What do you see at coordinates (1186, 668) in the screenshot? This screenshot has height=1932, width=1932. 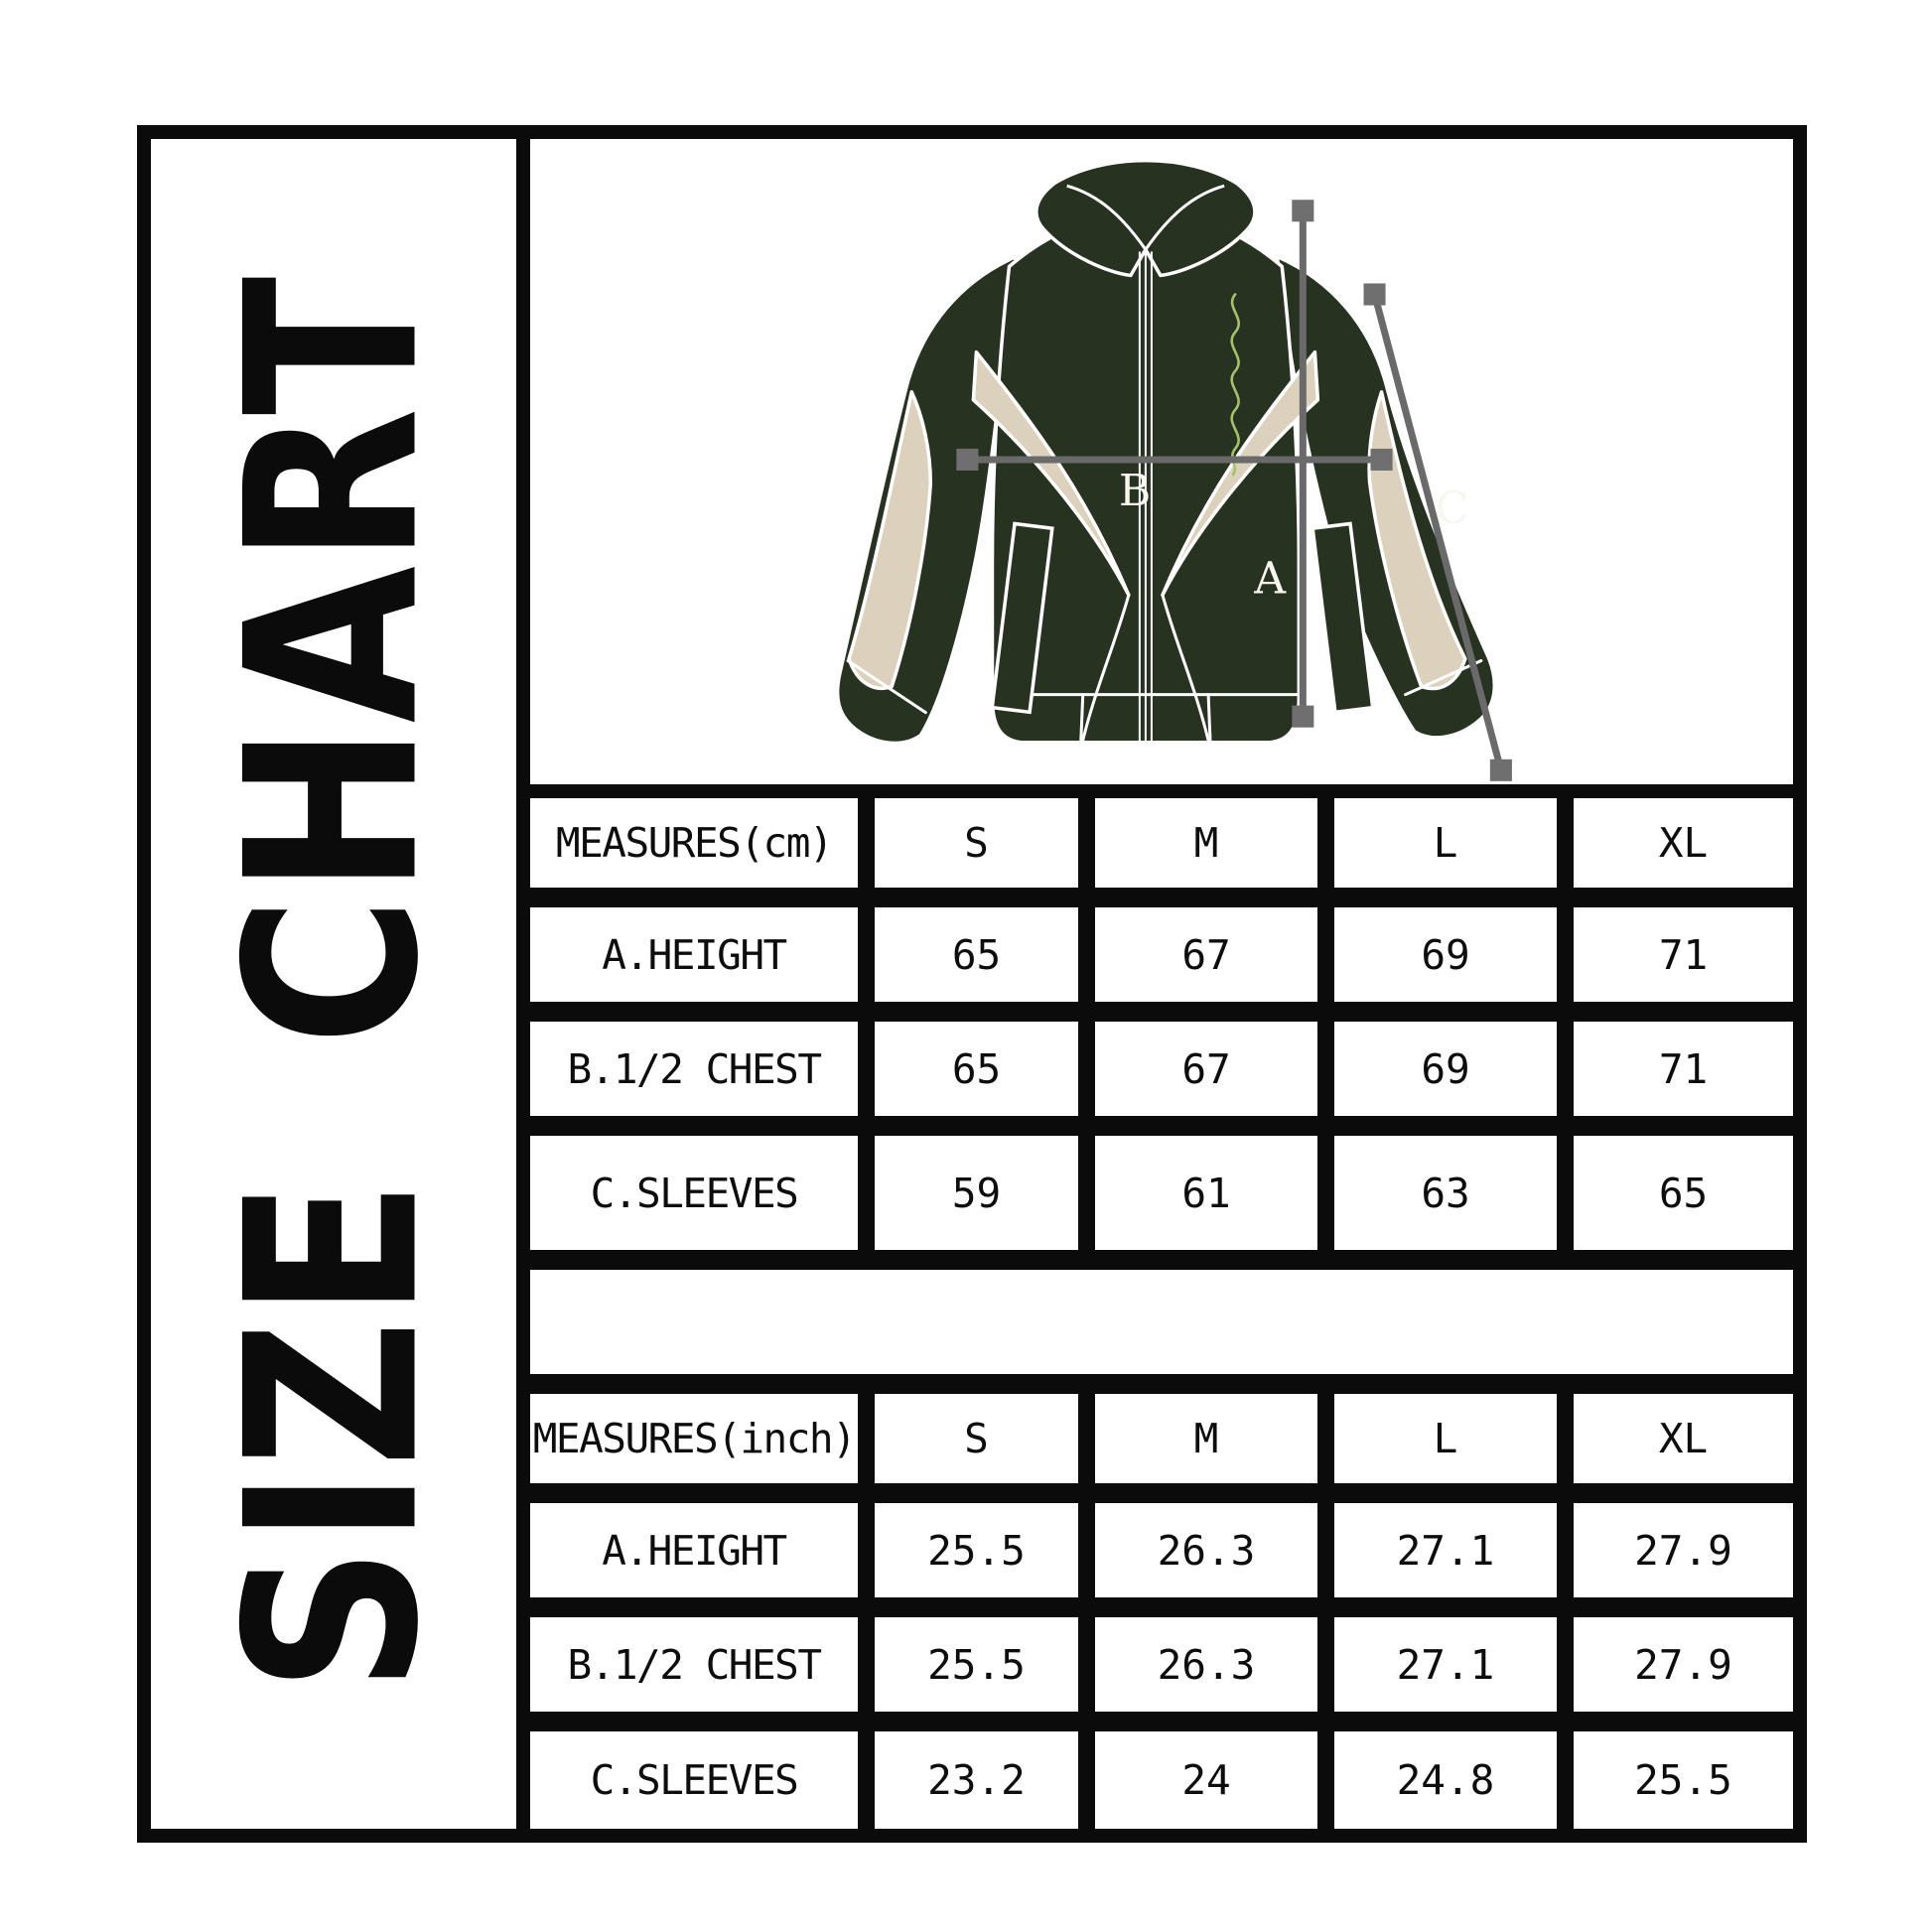 I see `seam-right` at bounding box center [1186, 668].